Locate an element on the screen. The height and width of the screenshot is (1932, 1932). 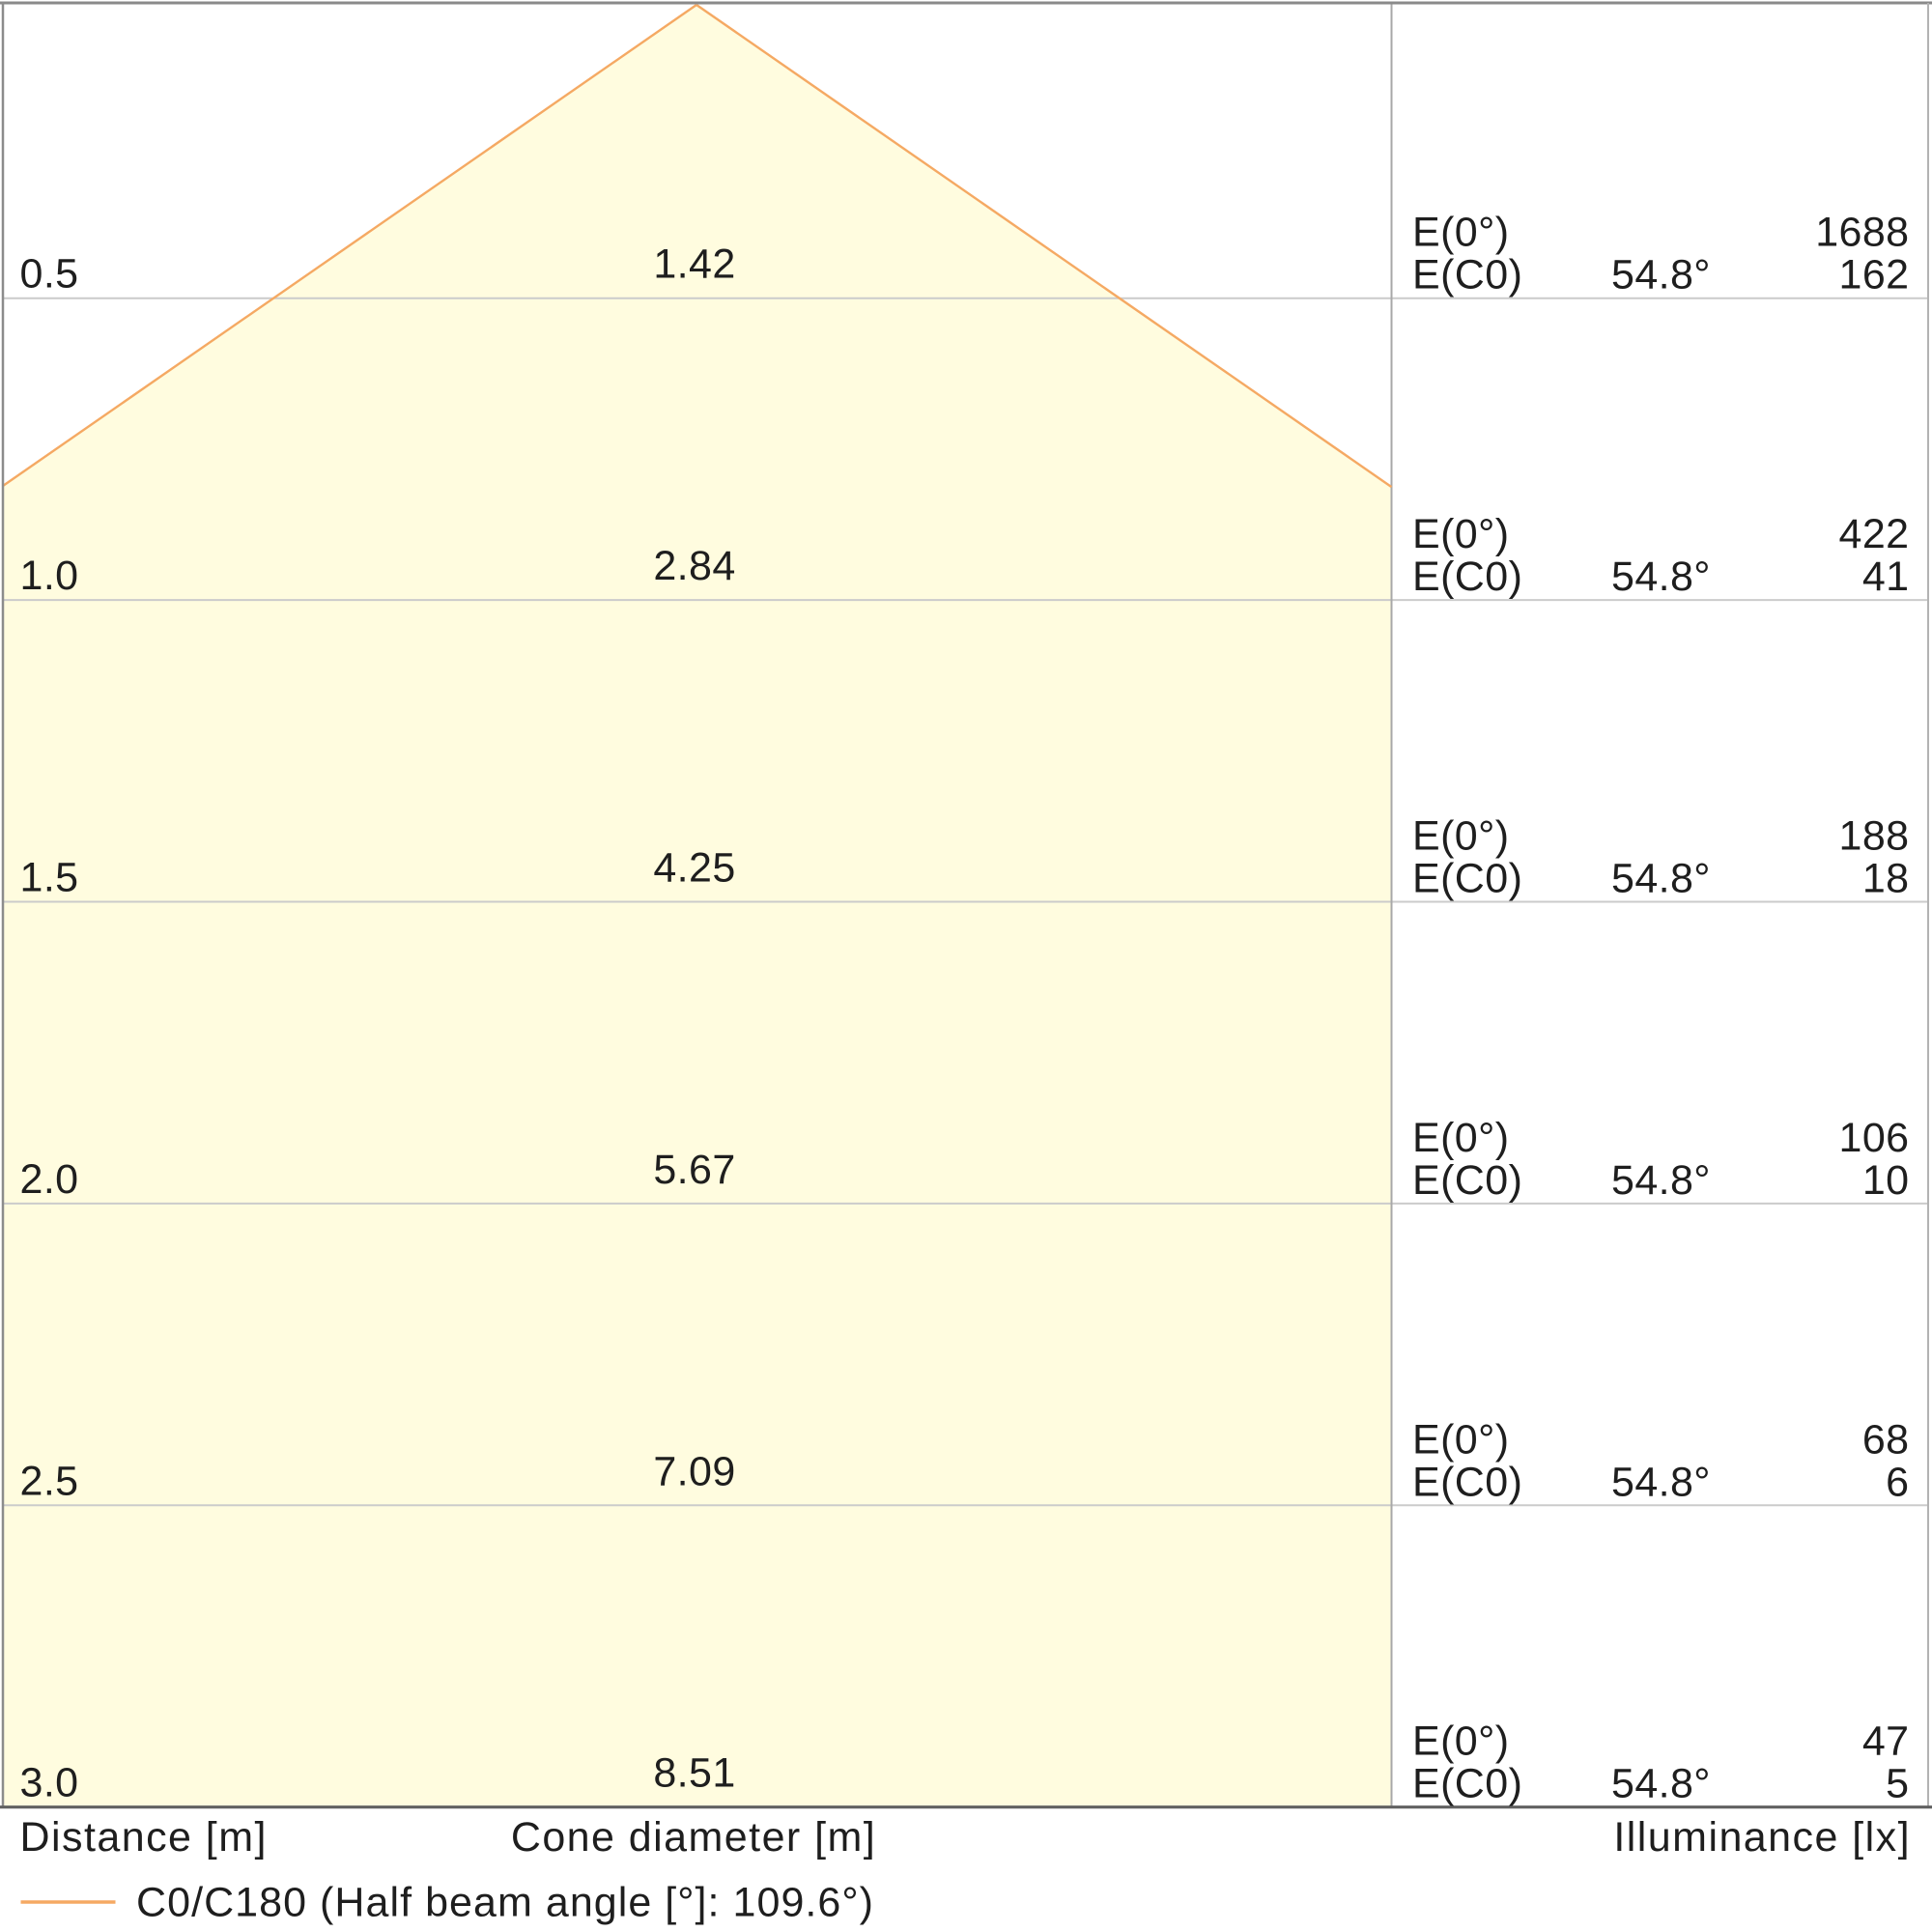
svg-text: 1.5 is located at coordinates (49, 878).